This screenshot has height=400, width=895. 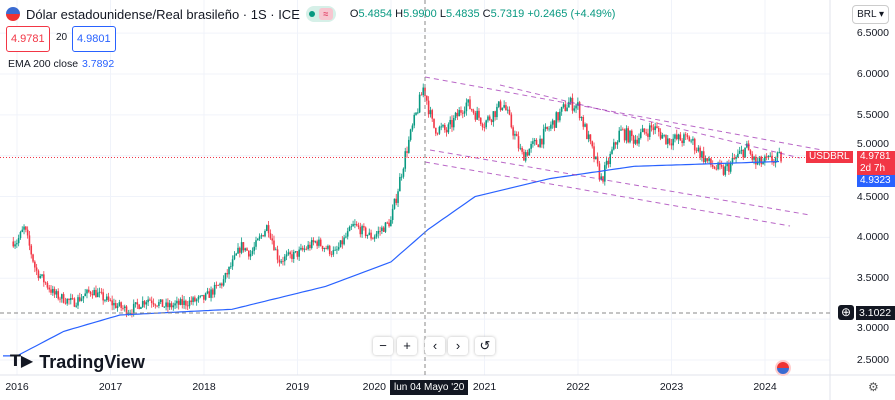 I want to click on zoom-in-button: +, so click(x=407, y=346).